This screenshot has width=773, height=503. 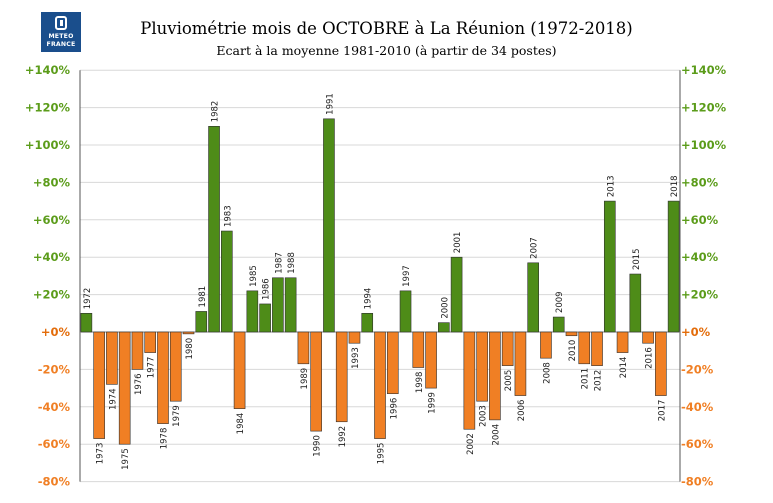 What do you see at coordinates (54, 444) in the screenshot?
I see `y-tick-label-left: -60%` at bounding box center [54, 444].